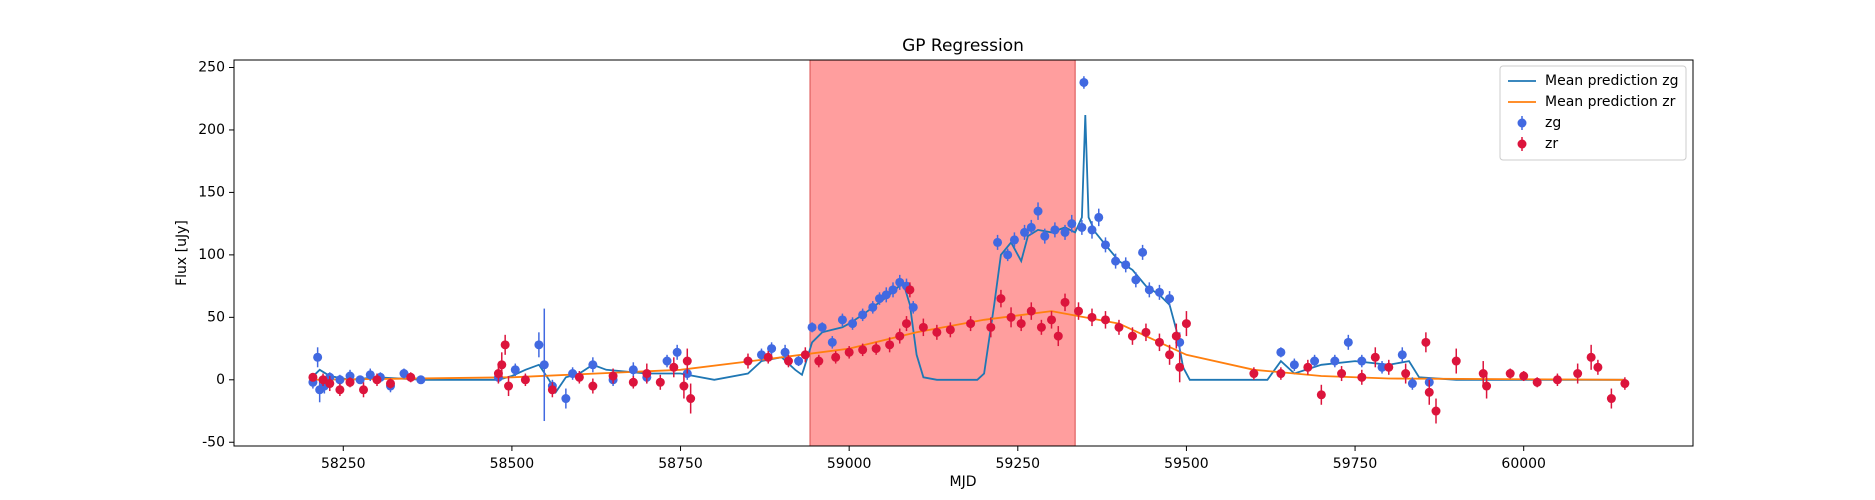  What do you see at coordinates (1355, 464) in the screenshot?
I see `x-tick-label: 59750` at bounding box center [1355, 464].